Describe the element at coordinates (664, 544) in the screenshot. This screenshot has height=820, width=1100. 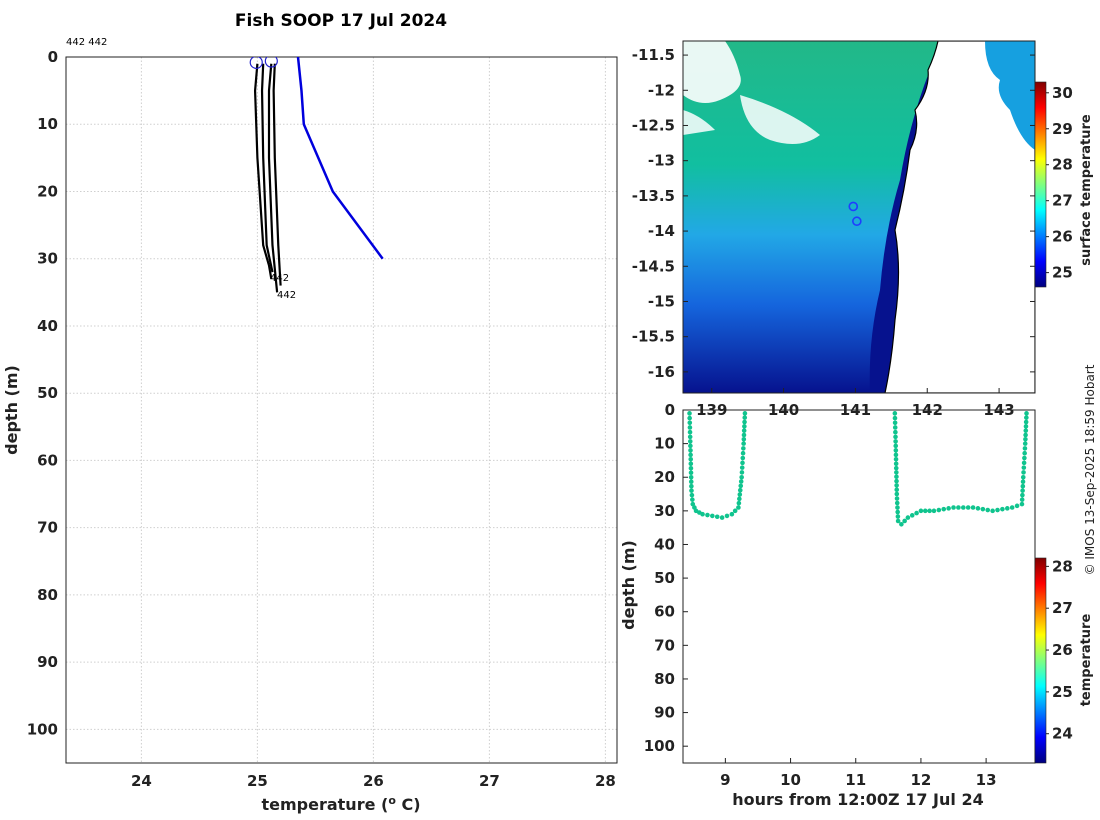
I see `y-tick-label: 40` at that location.